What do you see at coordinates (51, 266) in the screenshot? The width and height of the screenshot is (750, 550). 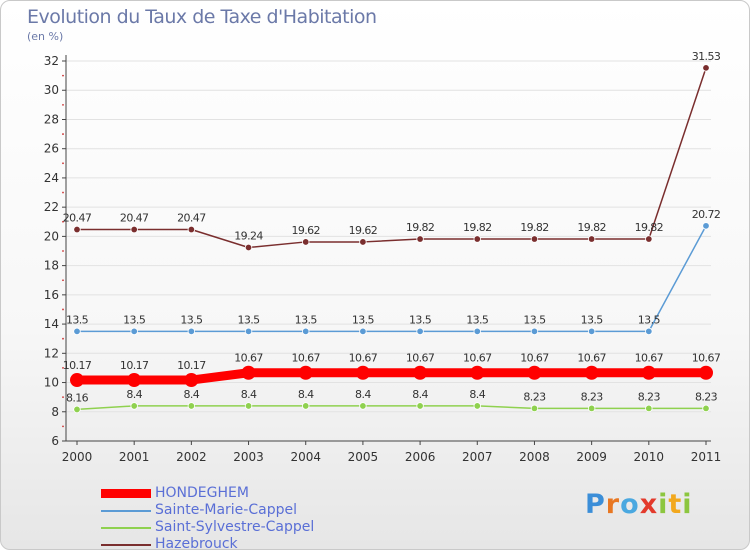 I see `y-tick-label: 18` at bounding box center [51, 266].